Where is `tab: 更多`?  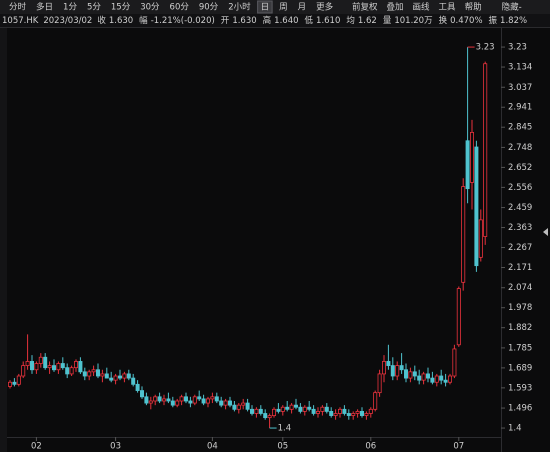
tab: 更多 is located at coordinates (325, 7).